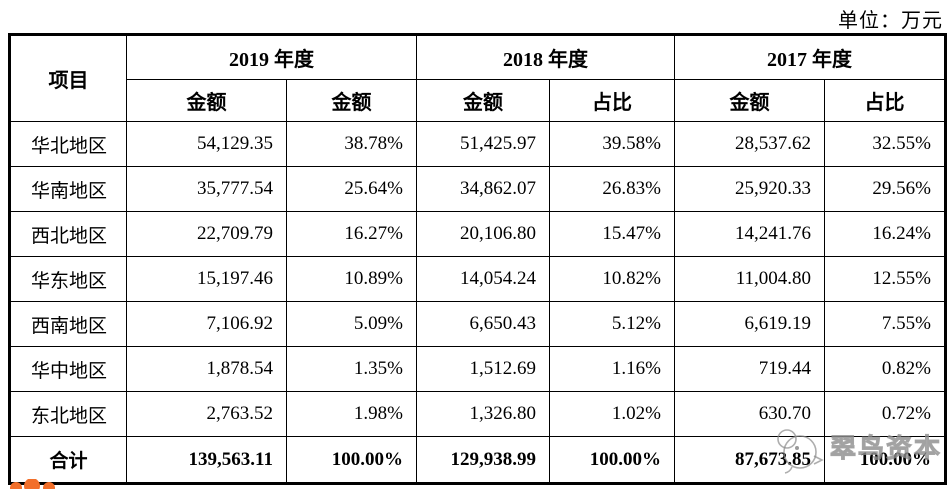  Describe the element at coordinates (749, 100) in the screenshot. I see `subheader-2017-amount: 金额` at that location.